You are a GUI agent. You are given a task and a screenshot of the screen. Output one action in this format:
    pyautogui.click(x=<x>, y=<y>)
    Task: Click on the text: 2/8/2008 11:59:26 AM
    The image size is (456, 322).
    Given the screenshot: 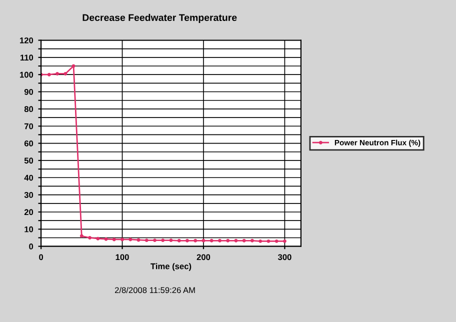 What is the action you would take?
    pyautogui.click(x=154, y=290)
    